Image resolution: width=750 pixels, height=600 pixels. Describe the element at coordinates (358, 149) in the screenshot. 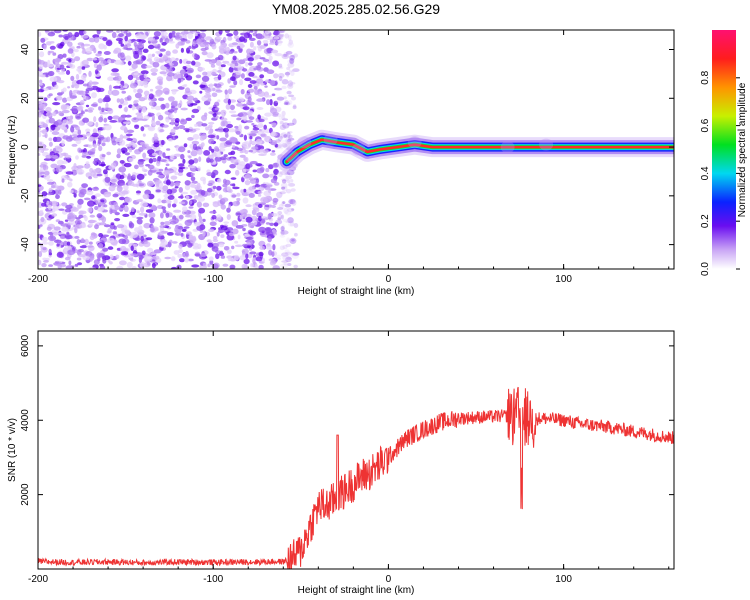

I see `ridge-blob` at that location.